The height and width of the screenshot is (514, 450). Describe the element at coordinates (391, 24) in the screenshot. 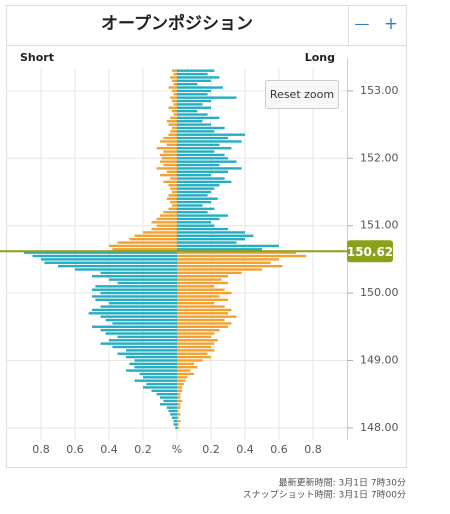

I see `zoom-in-button: +` at that location.